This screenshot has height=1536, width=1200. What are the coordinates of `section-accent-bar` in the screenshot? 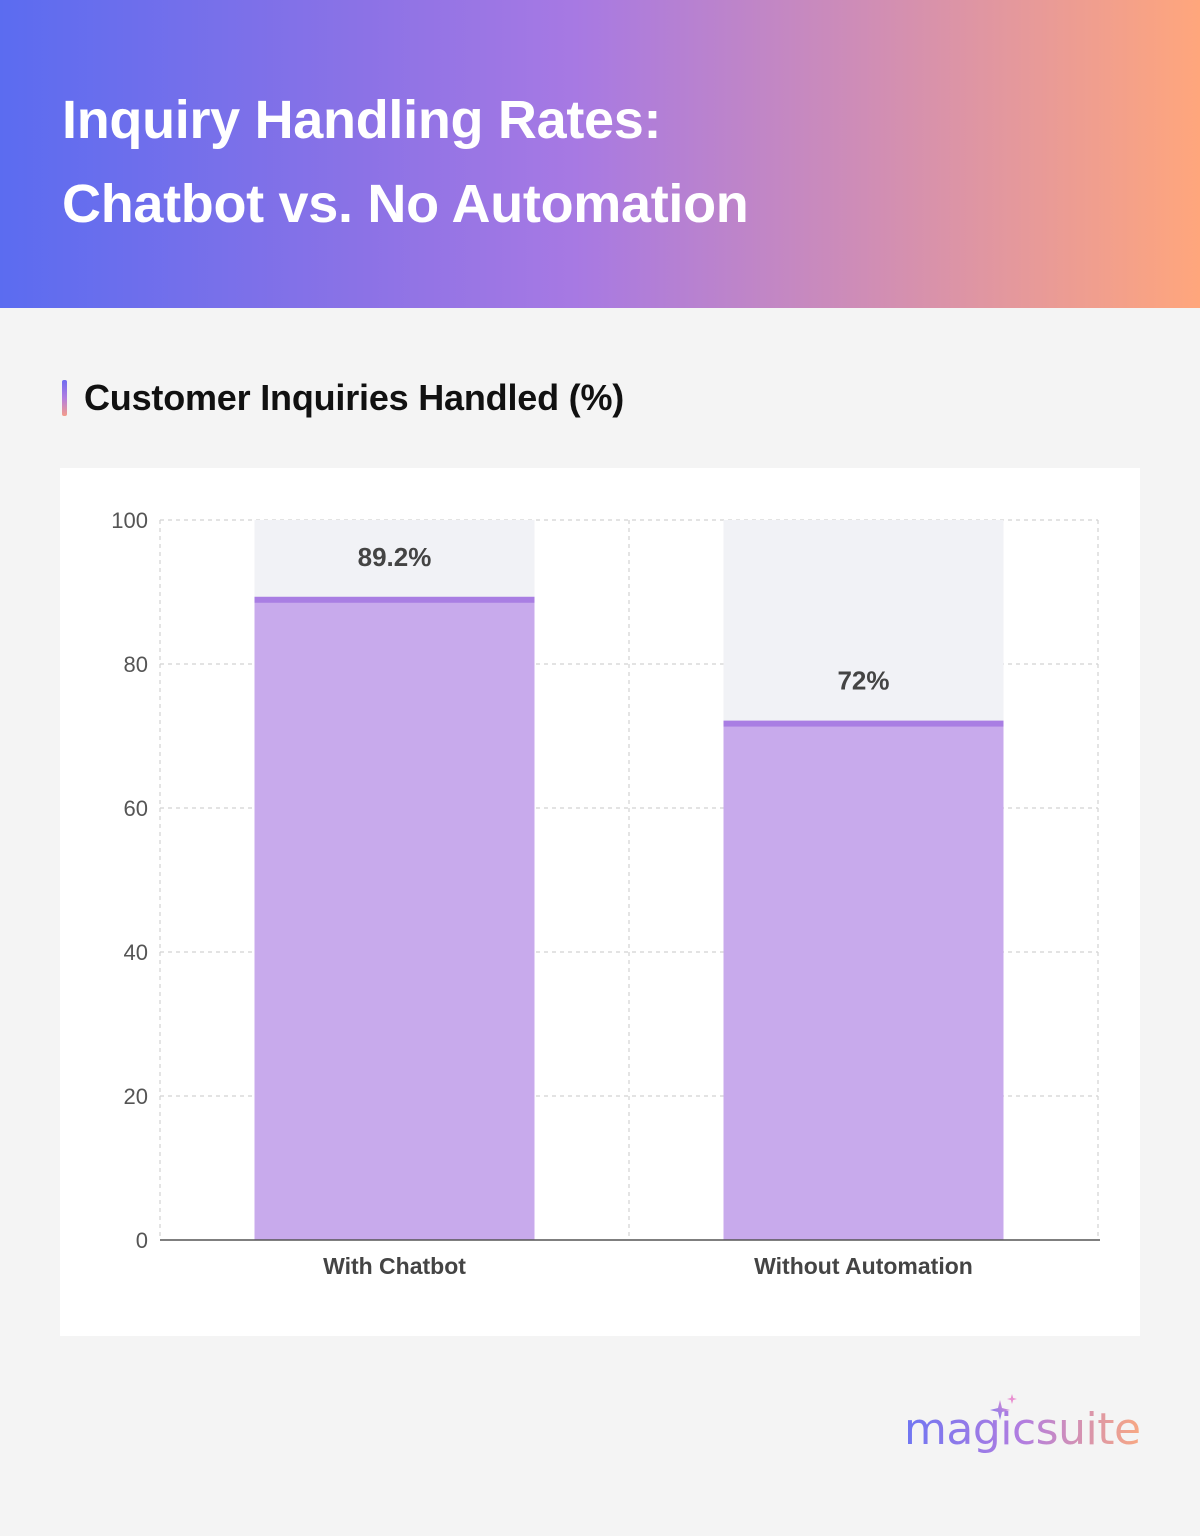 It's located at (64, 398).